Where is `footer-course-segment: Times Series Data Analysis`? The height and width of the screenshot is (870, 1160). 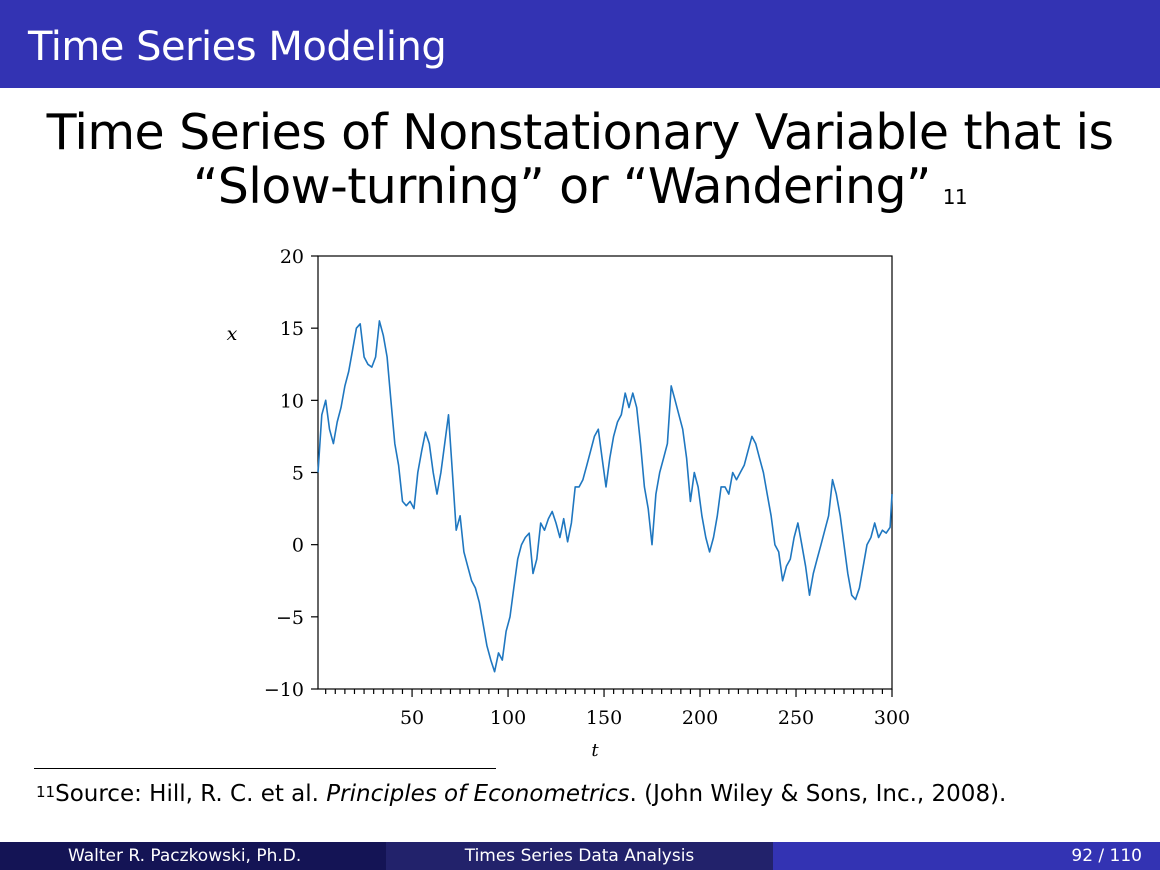
footer-course-segment: Times Series Data Analysis is located at coordinates (579, 856).